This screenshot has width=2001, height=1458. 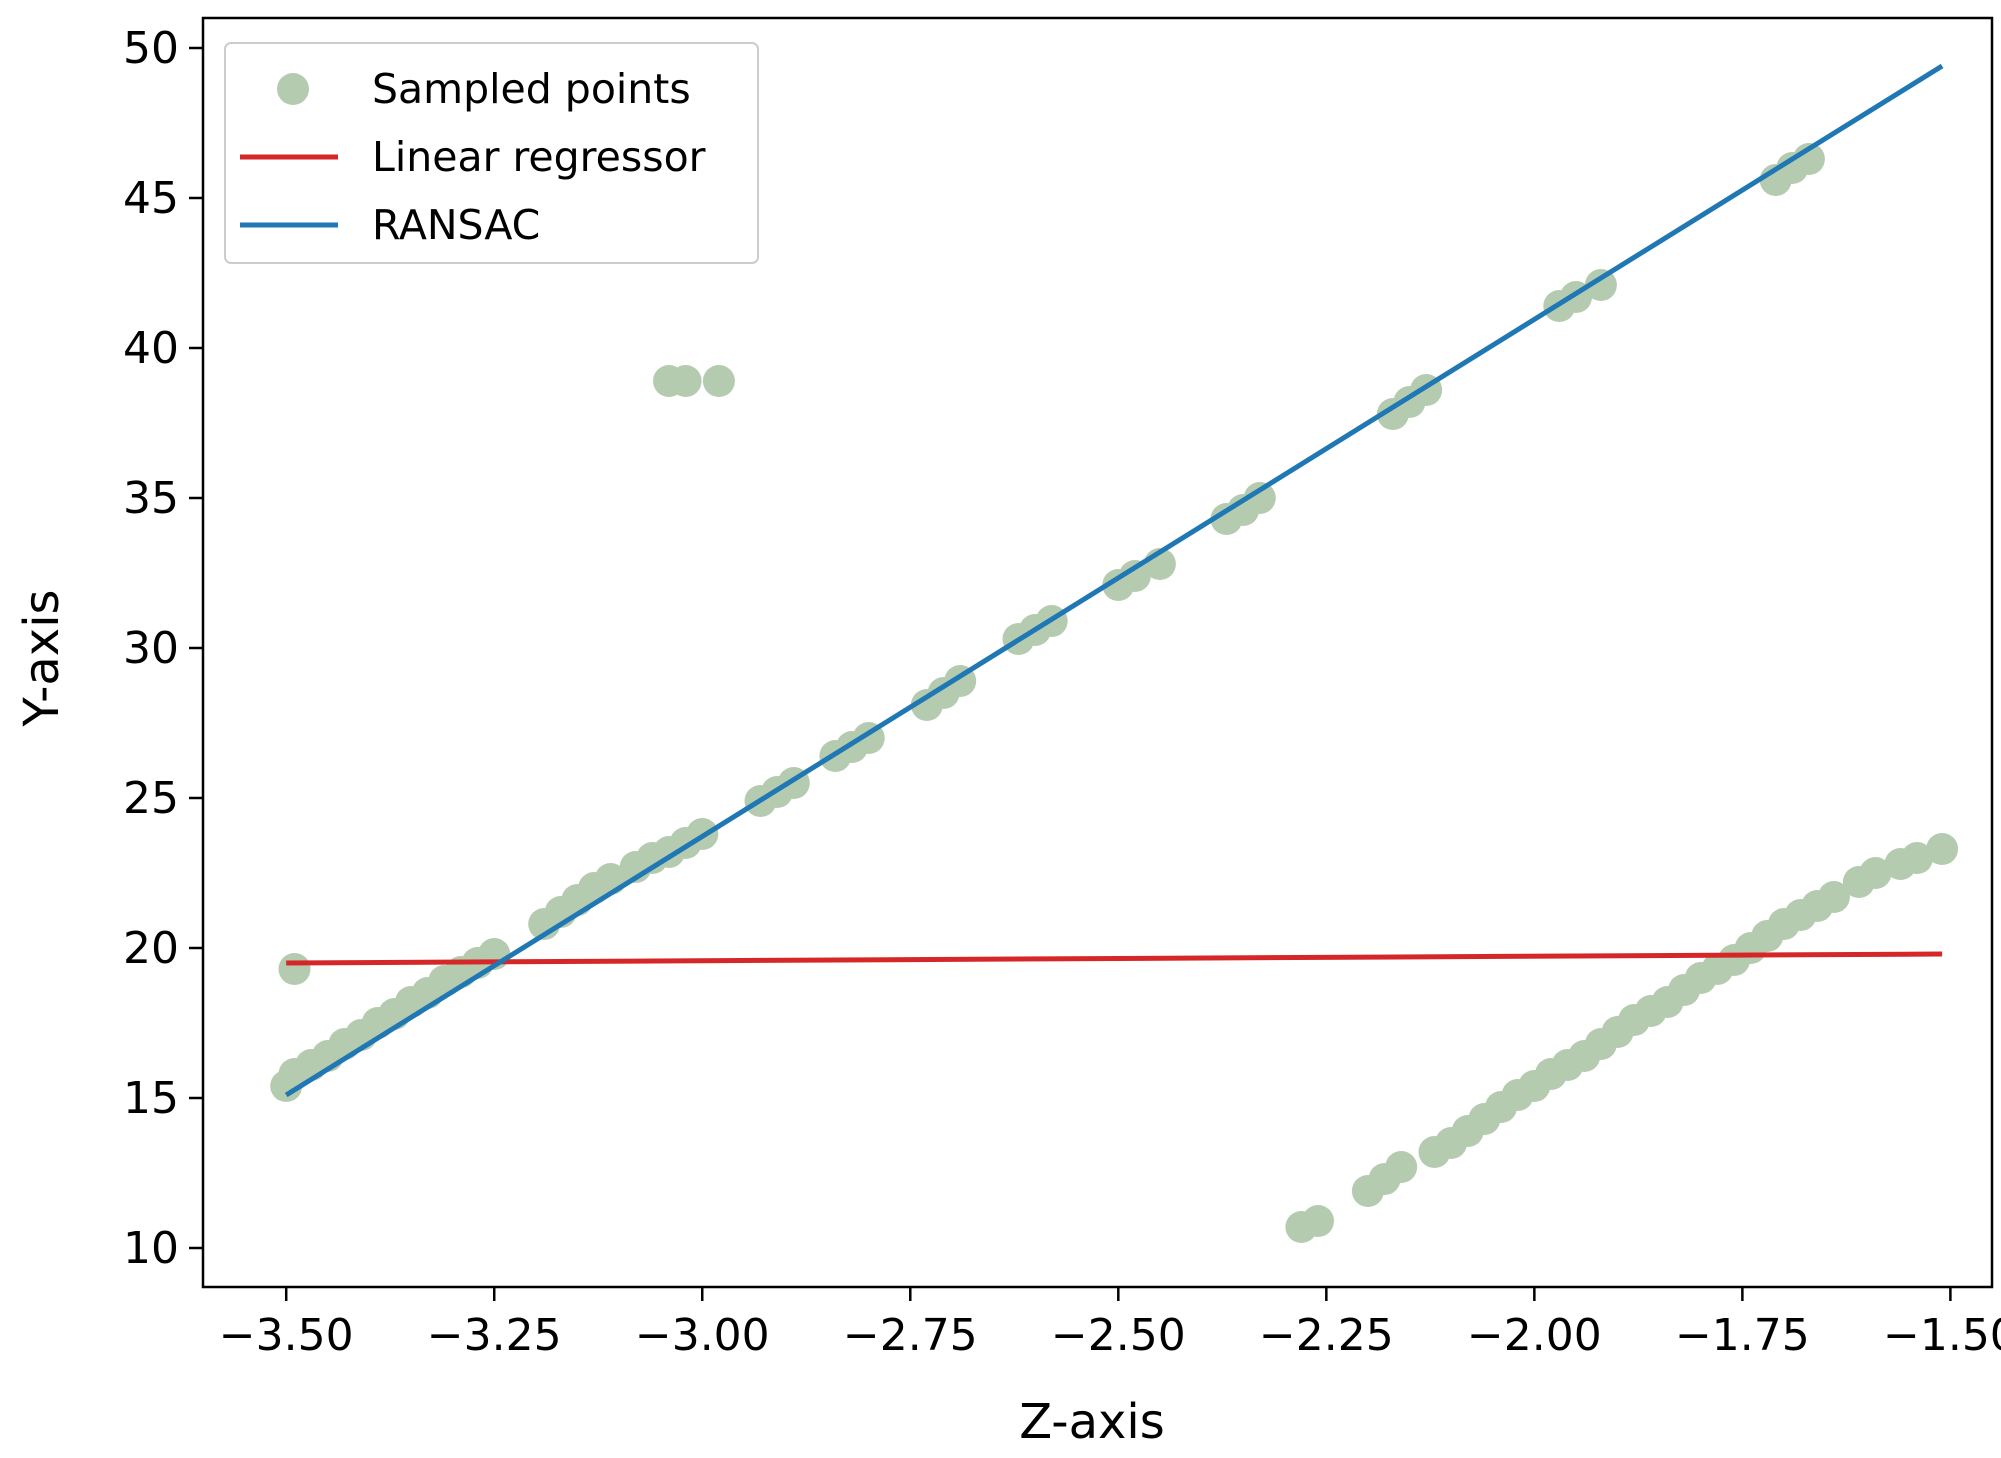 I want to click on linear-regressor-line, so click(x=1114, y=958).